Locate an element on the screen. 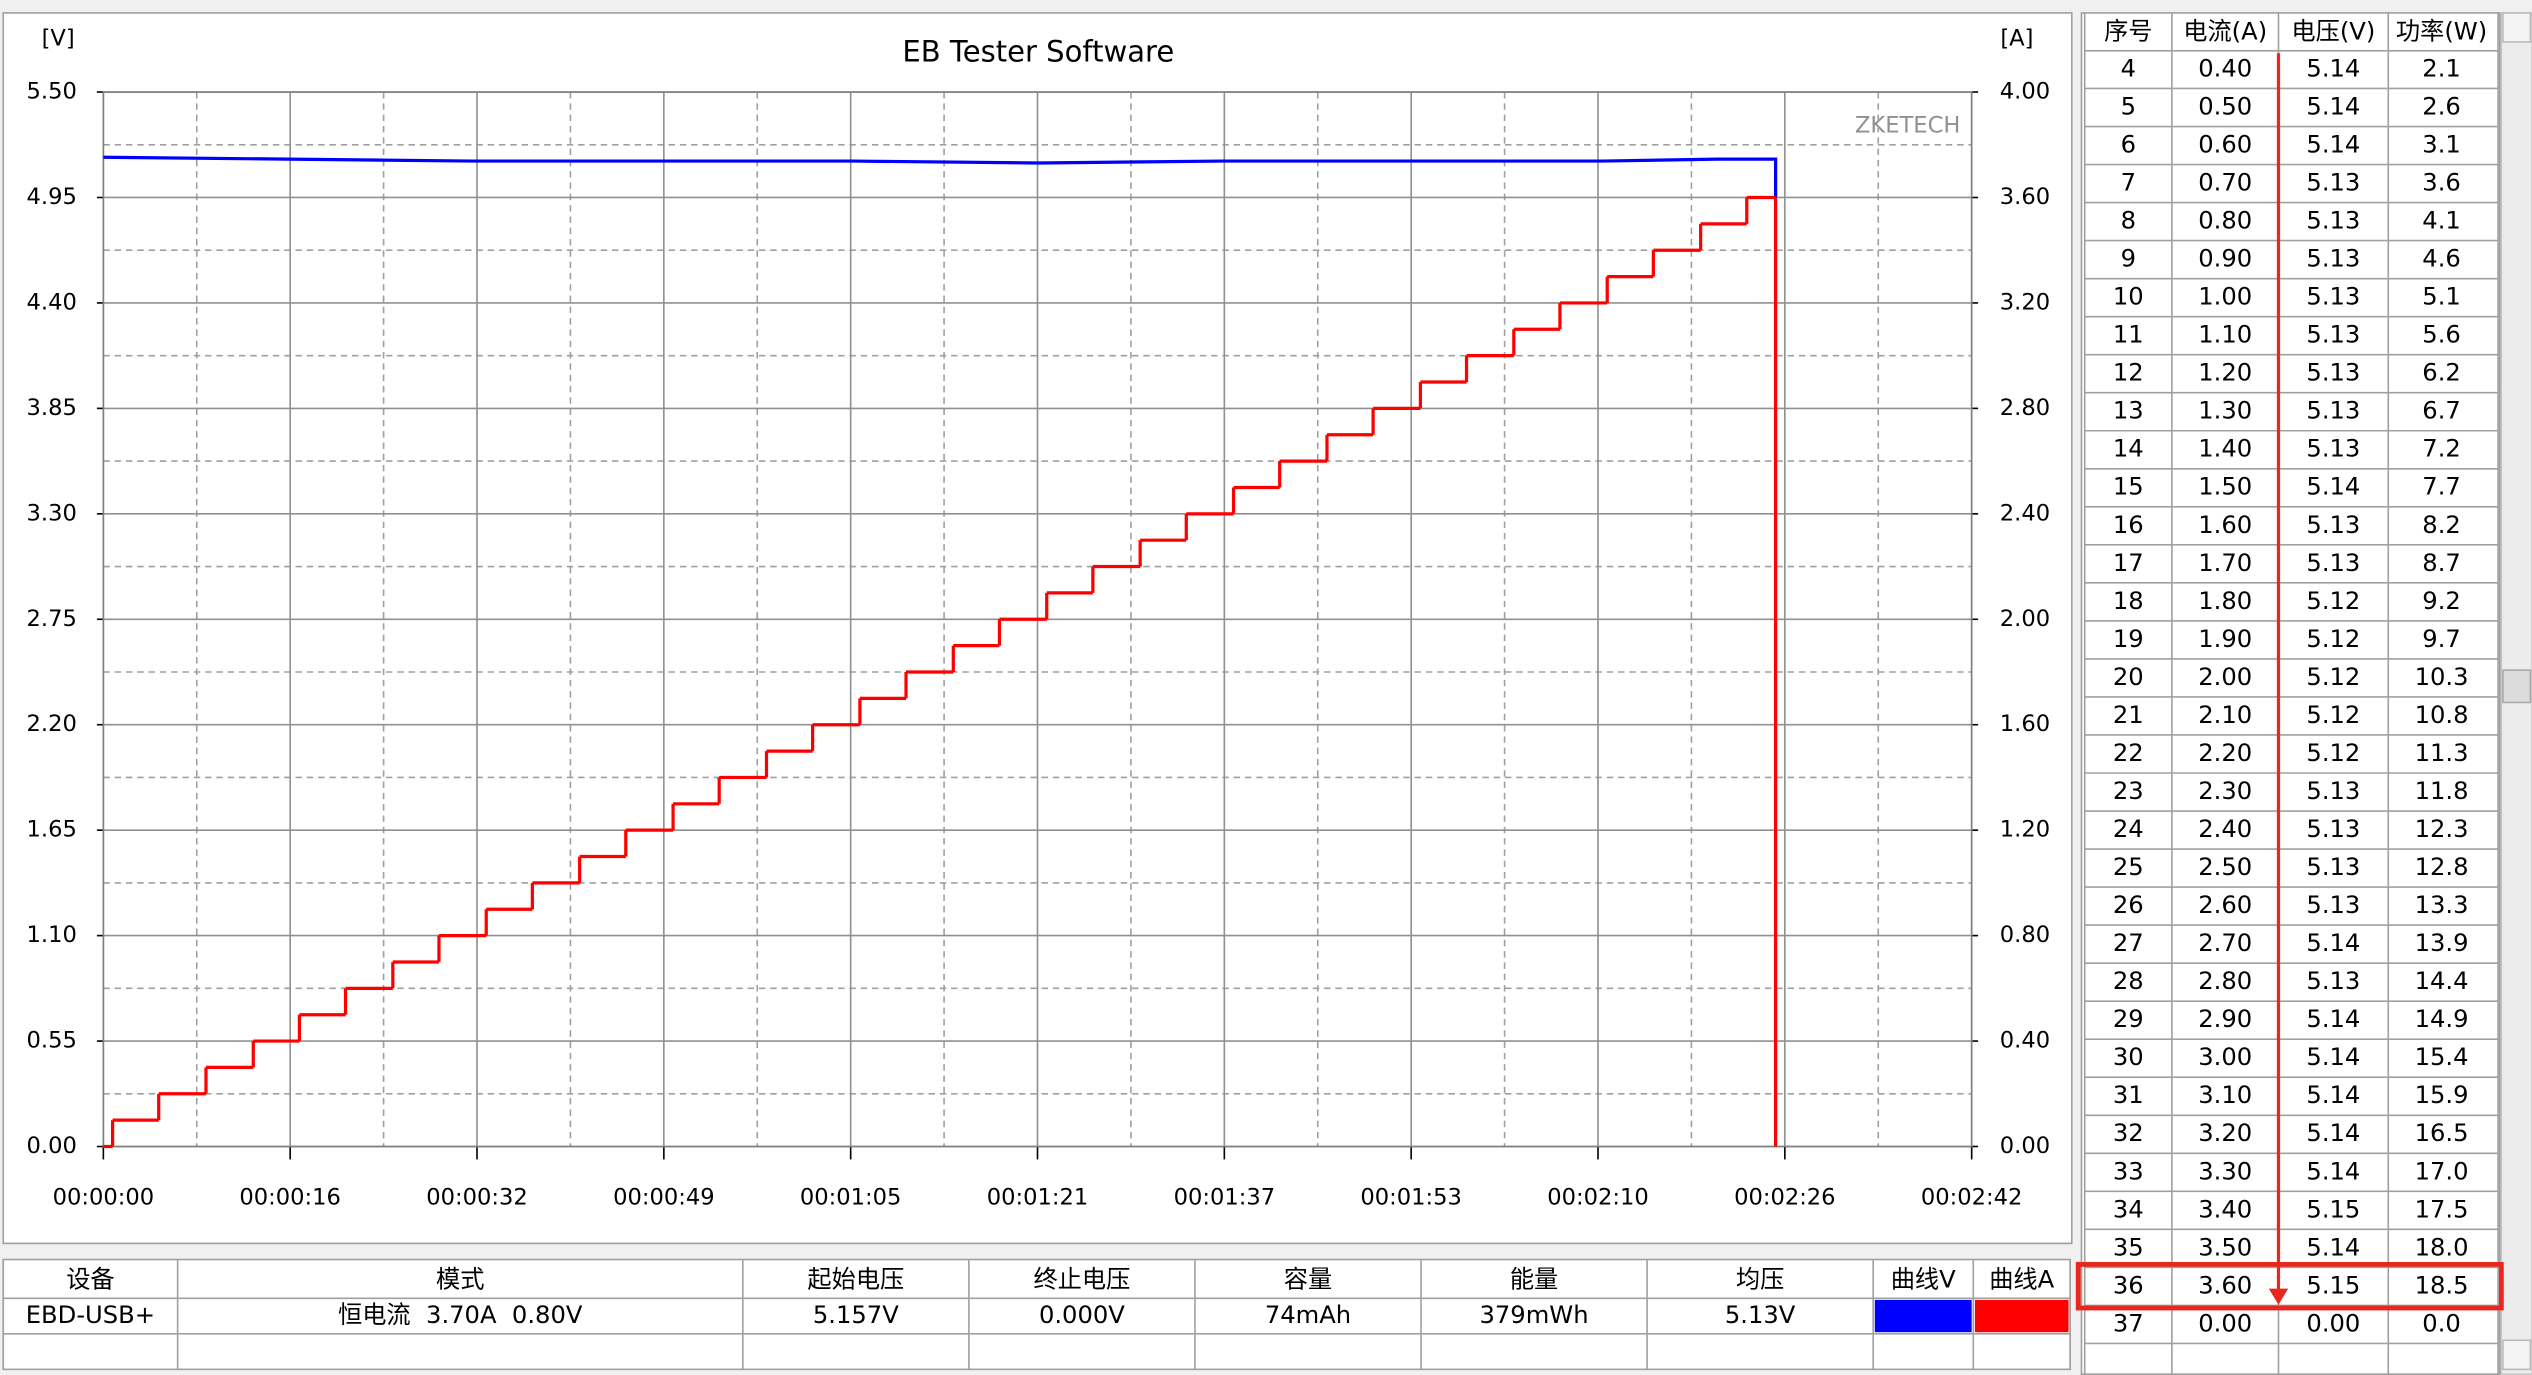  table-cell: 0.50 is located at coordinates (2225, 106).